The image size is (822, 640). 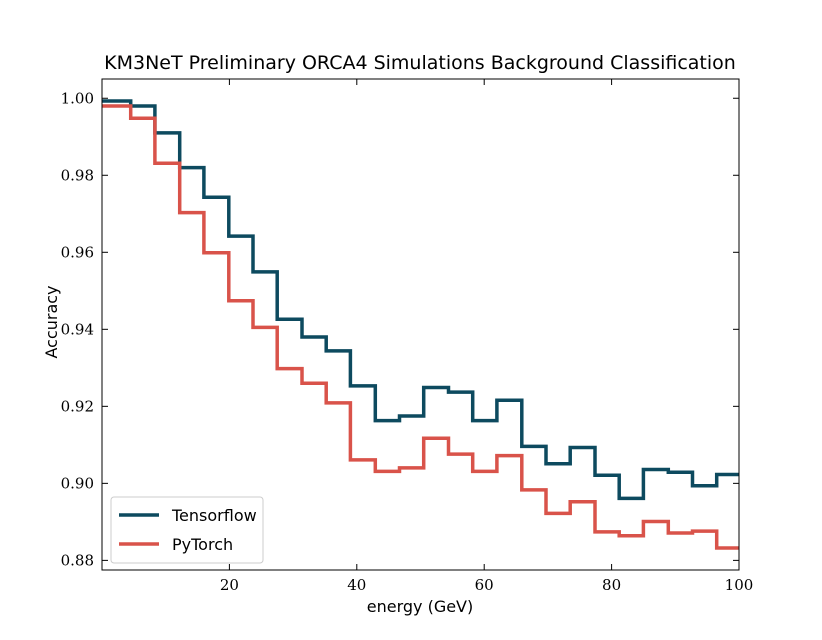 What do you see at coordinates (187, 530) in the screenshot?
I see `legend: Tensorflow PyTorch` at bounding box center [187, 530].